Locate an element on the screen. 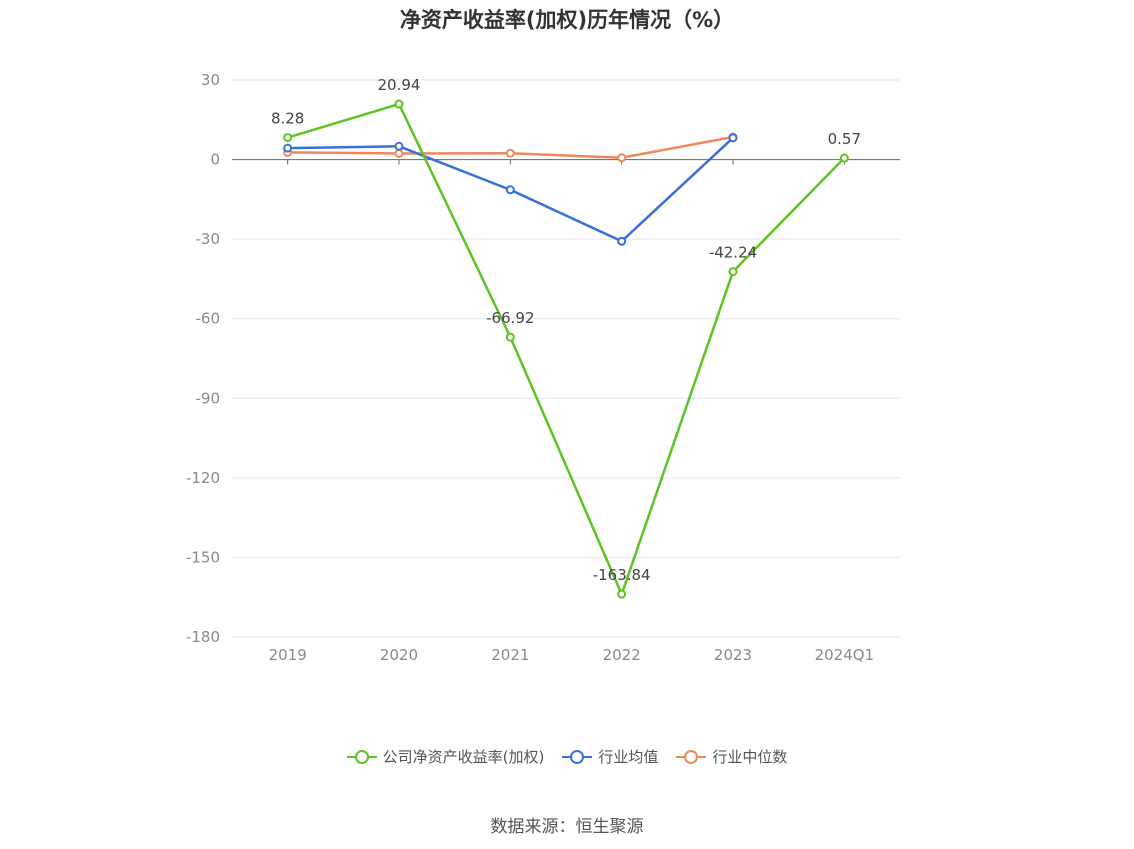  chart-title: 净资产收益率(加权)历年情况（%） is located at coordinates (567, 20).